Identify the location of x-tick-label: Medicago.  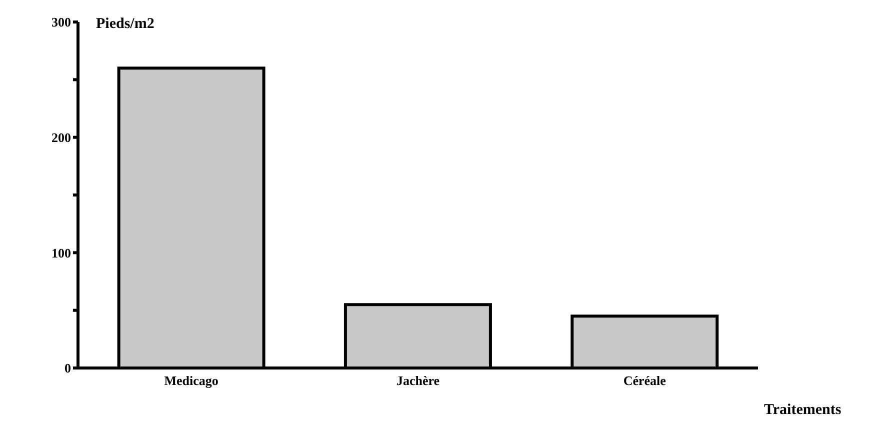
(191, 380).